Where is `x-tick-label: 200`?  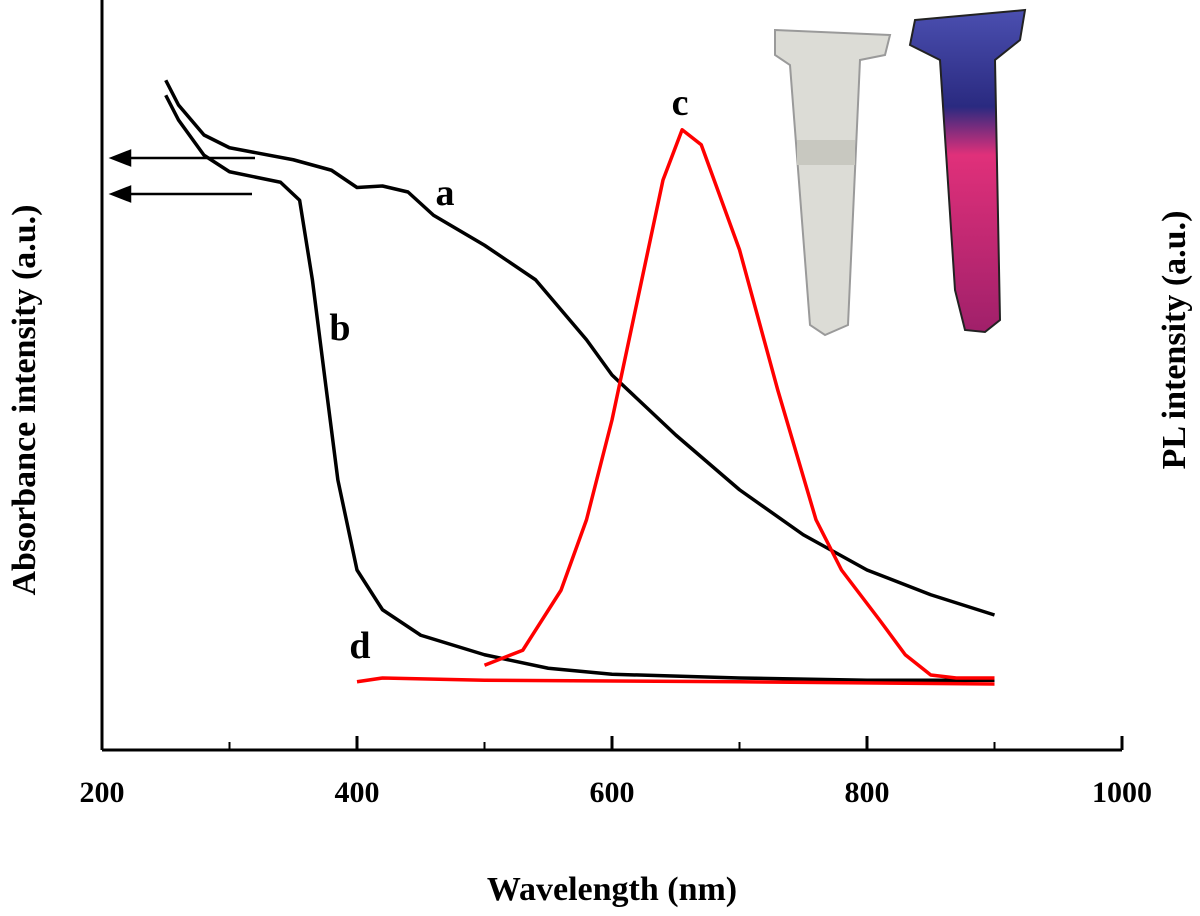
x-tick-label: 200 is located at coordinates (102, 792).